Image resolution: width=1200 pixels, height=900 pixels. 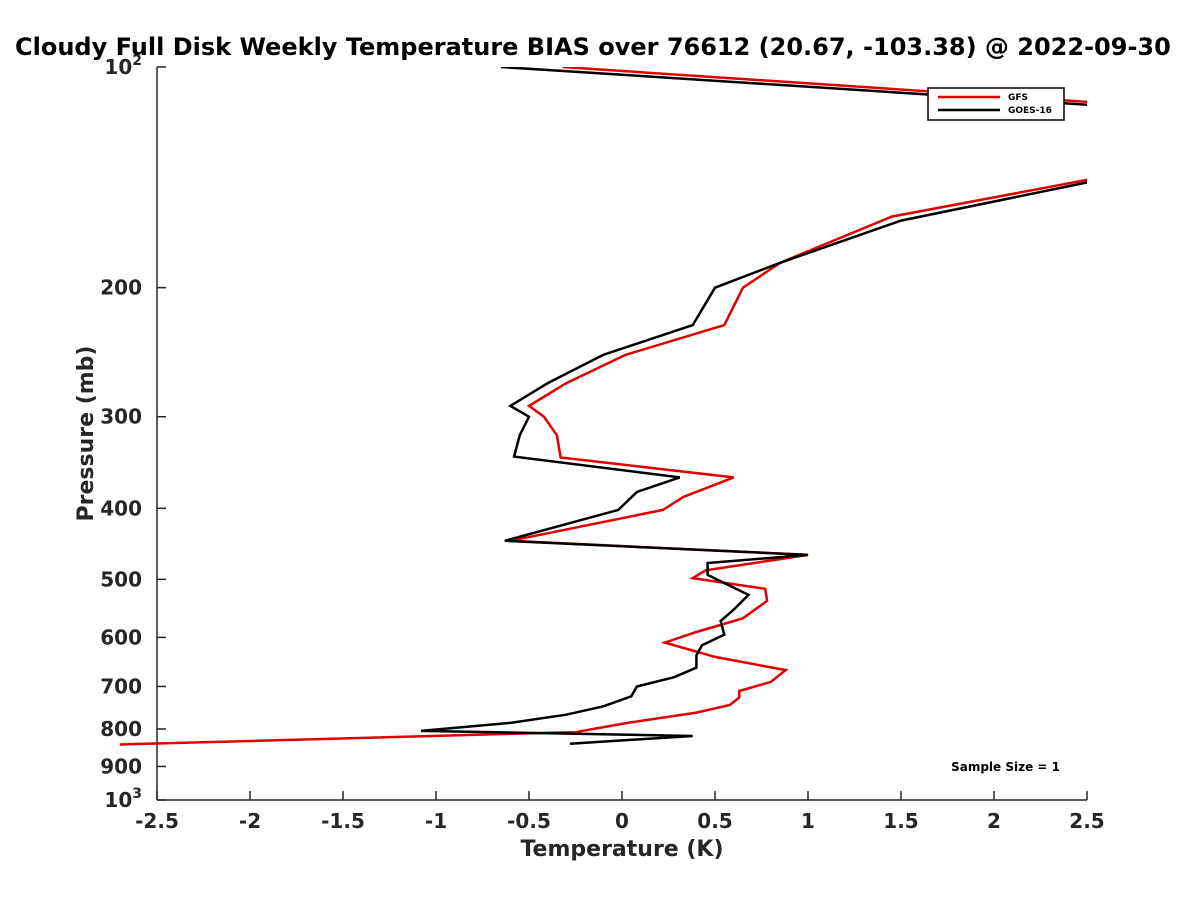 I want to click on sample-size-annotation: Sample Size = 1, so click(x=1005, y=767).